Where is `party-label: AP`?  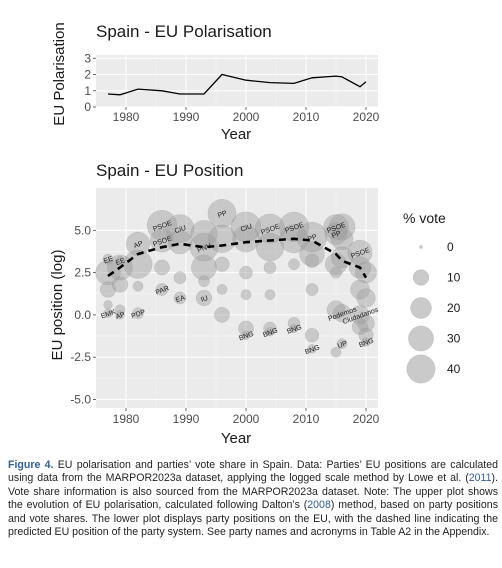 party-label: AP is located at coordinates (120, 316).